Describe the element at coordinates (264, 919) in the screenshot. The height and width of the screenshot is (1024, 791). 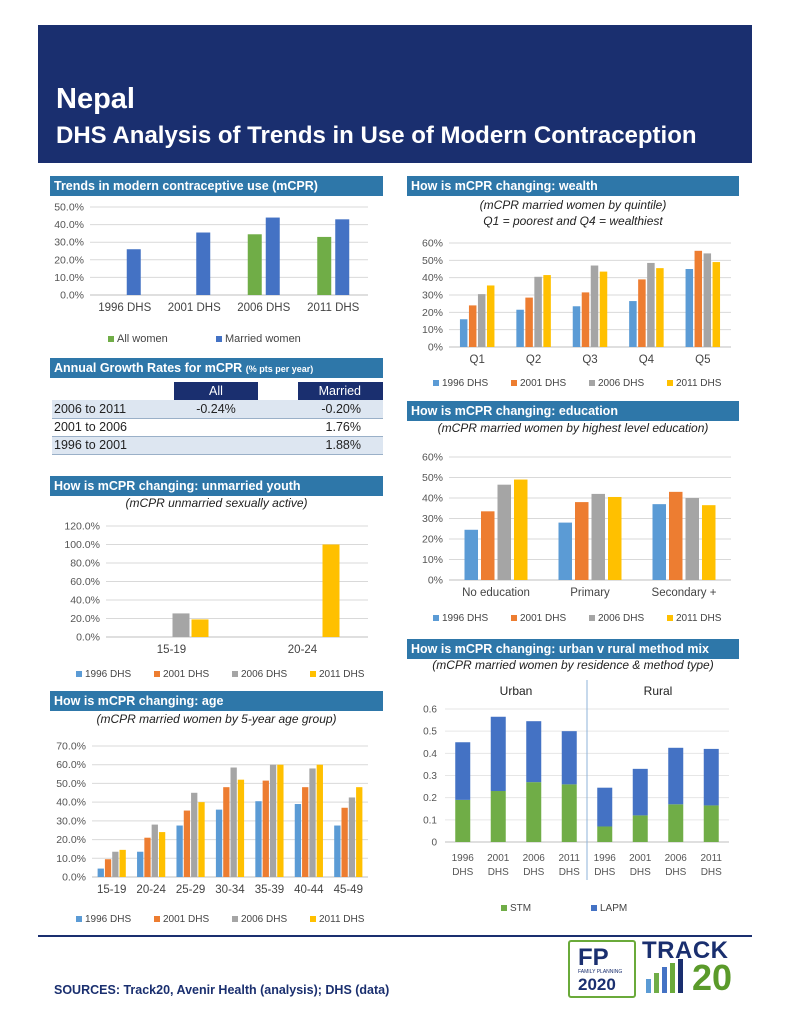
I see `legend-label: 2006 DHS` at that location.